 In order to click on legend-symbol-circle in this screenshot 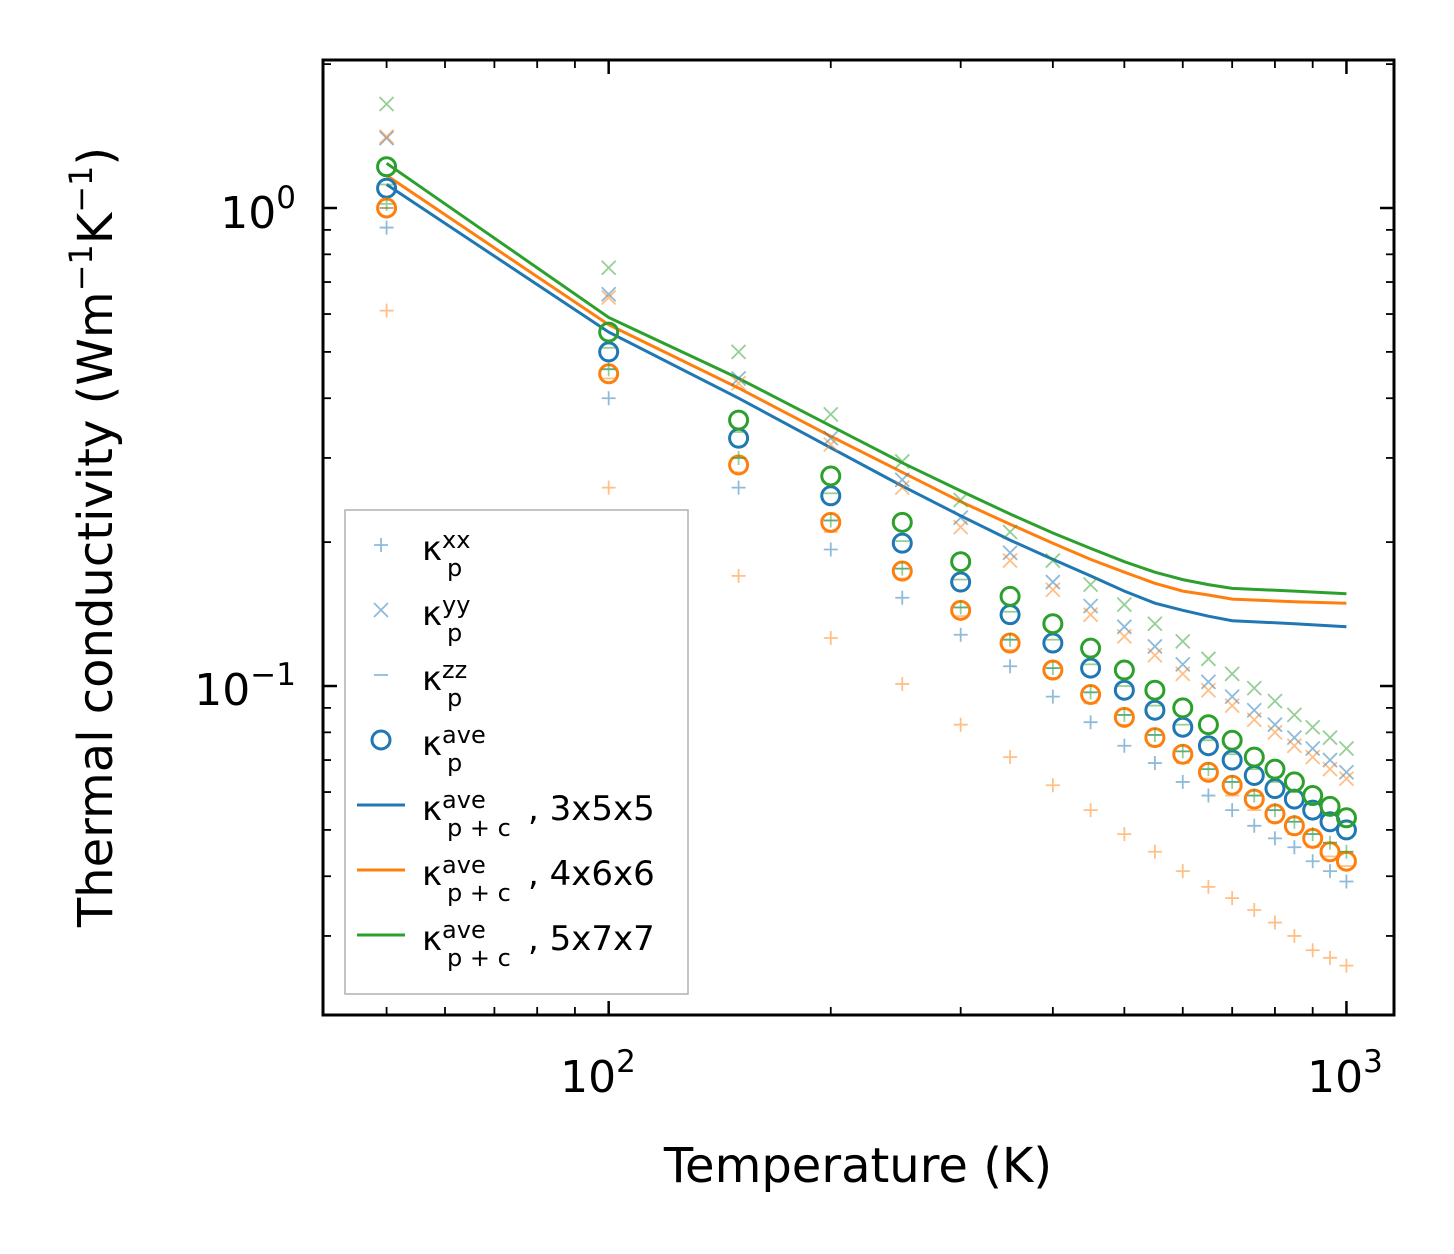, I will do `click(381, 740)`.